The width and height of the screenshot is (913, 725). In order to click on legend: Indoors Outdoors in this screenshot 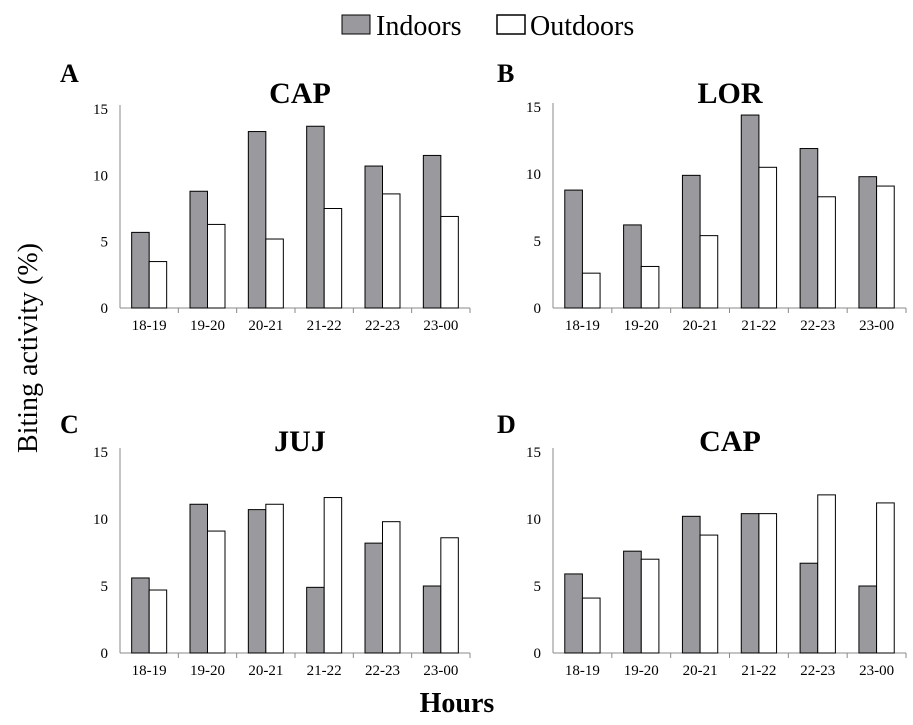, I will do `click(487, 26)`.